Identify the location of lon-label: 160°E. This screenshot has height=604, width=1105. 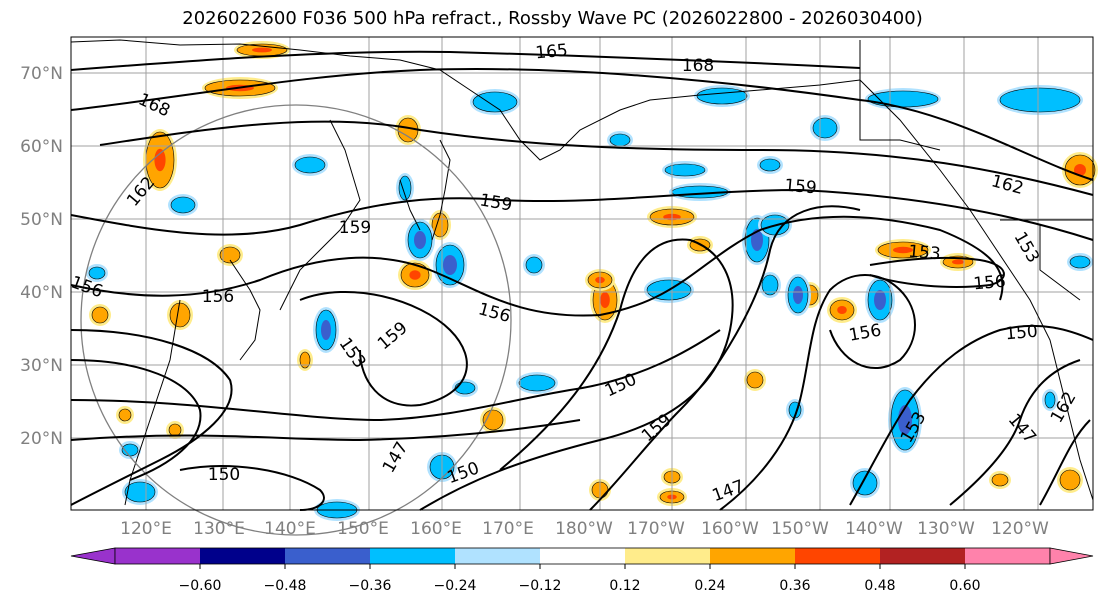
(436, 529).